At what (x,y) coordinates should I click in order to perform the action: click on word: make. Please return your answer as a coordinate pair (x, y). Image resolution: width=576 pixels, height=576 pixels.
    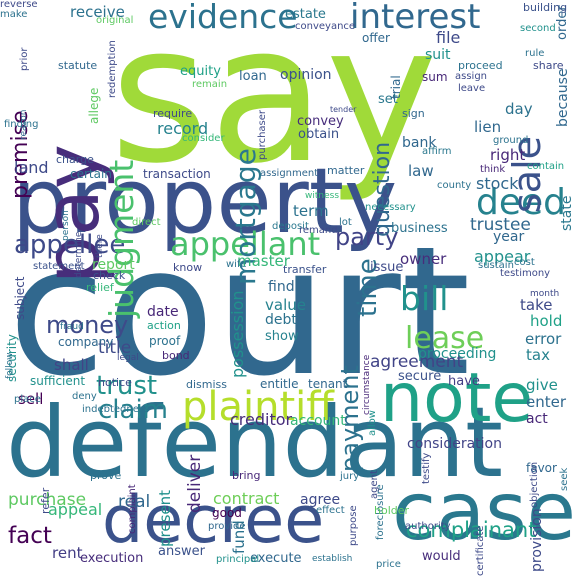
    Looking at the image, I should click on (14, 14).